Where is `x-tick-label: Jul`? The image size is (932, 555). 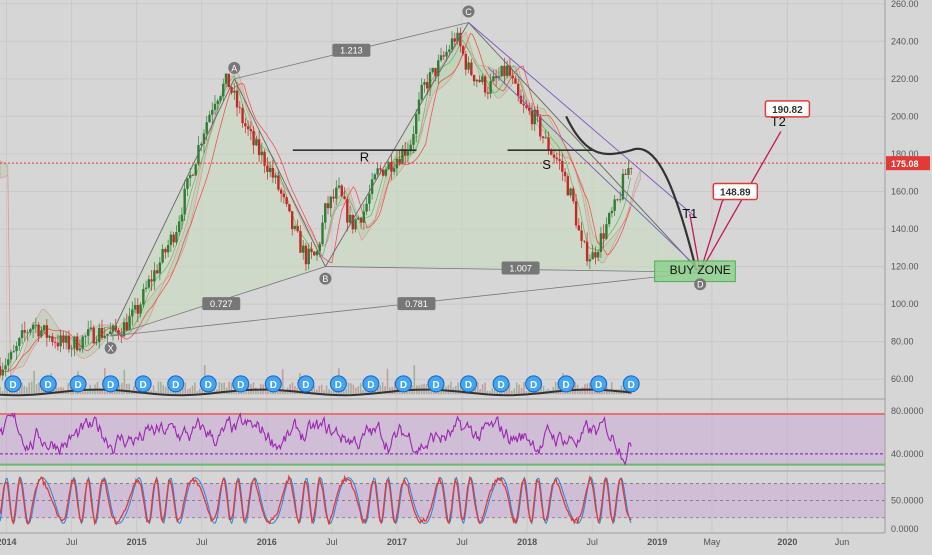 x-tick-label: Jul is located at coordinates (332, 542).